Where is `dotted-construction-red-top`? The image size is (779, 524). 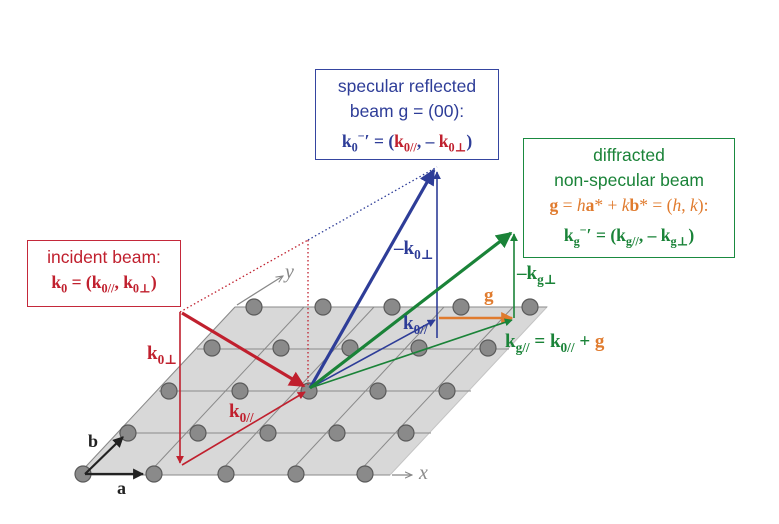
dotted-construction-red-top is located at coordinates (244, 276).